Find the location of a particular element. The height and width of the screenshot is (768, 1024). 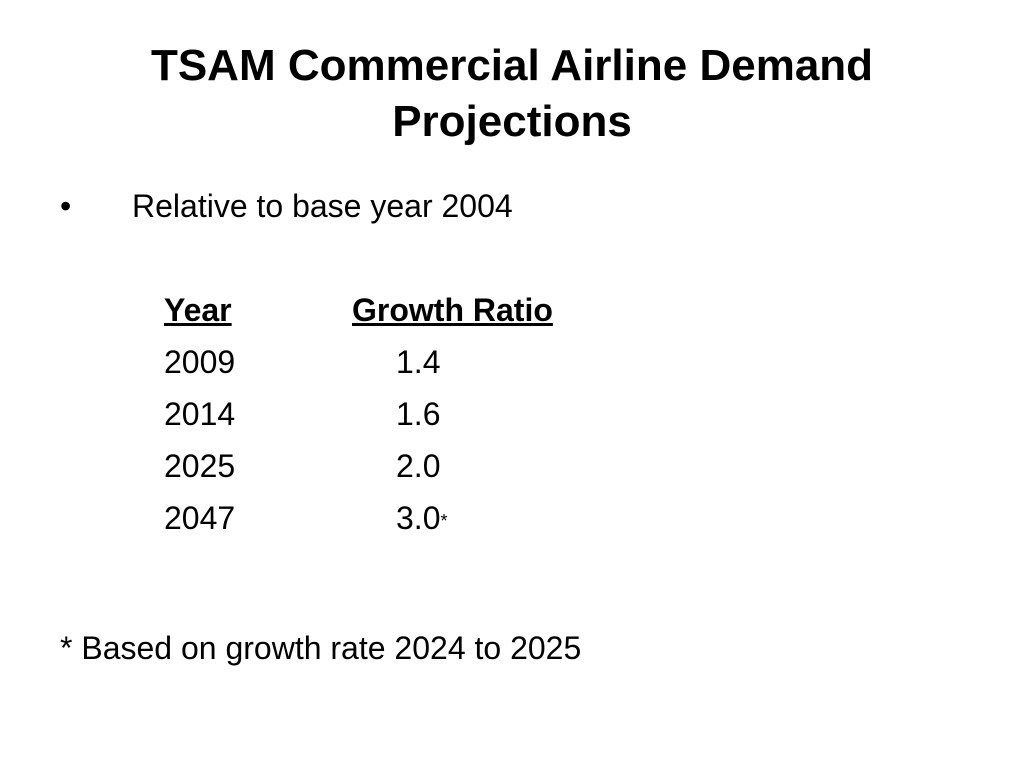

bullet-text: Relative to base year 2004 is located at coordinates (322, 206).